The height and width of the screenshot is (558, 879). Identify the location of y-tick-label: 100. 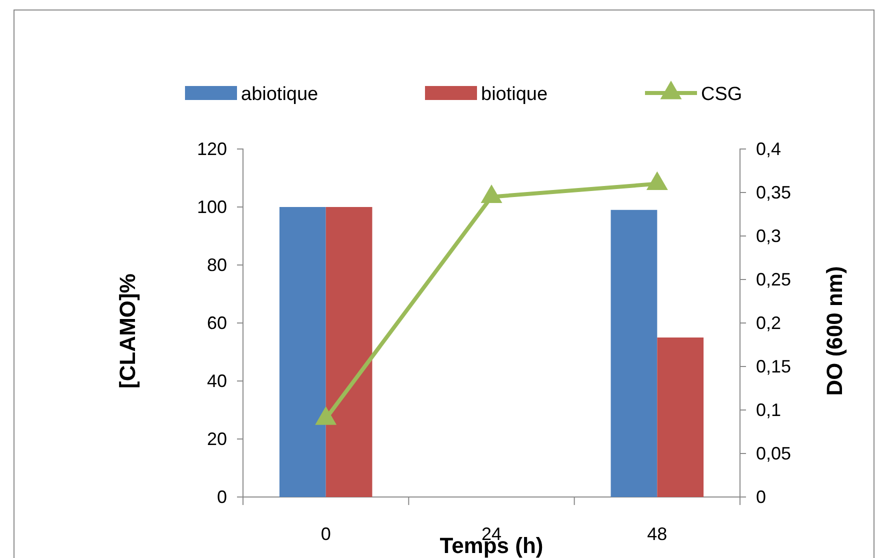
(211, 206).